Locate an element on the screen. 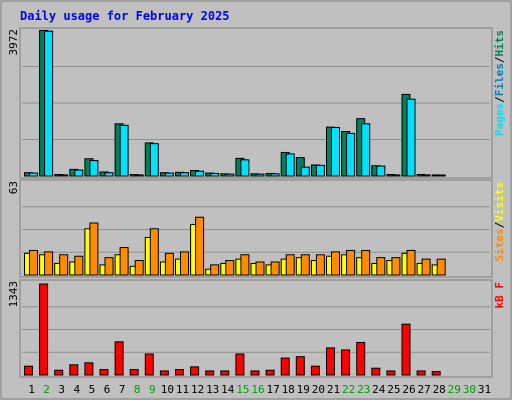  day-label-6: 6 is located at coordinates (107, 389).